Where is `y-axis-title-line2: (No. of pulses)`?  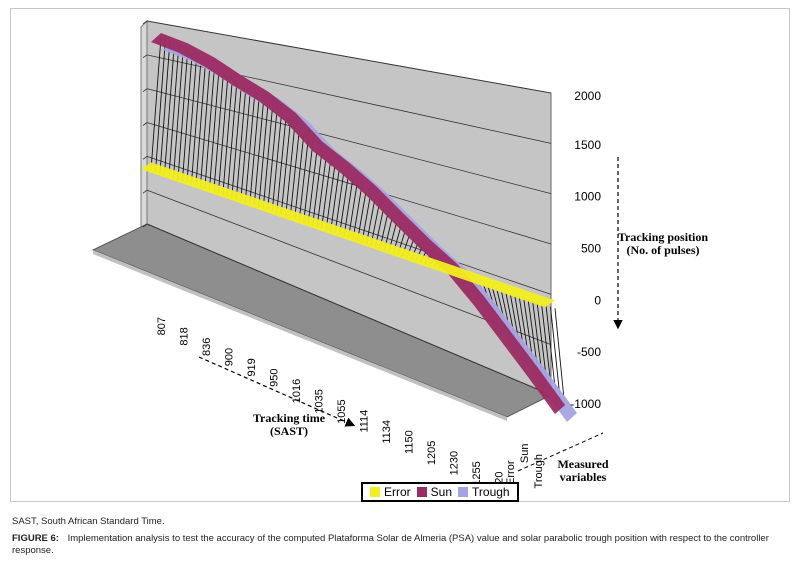
y-axis-title-line2: (No. of pulses) is located at coordinates (662, 250).